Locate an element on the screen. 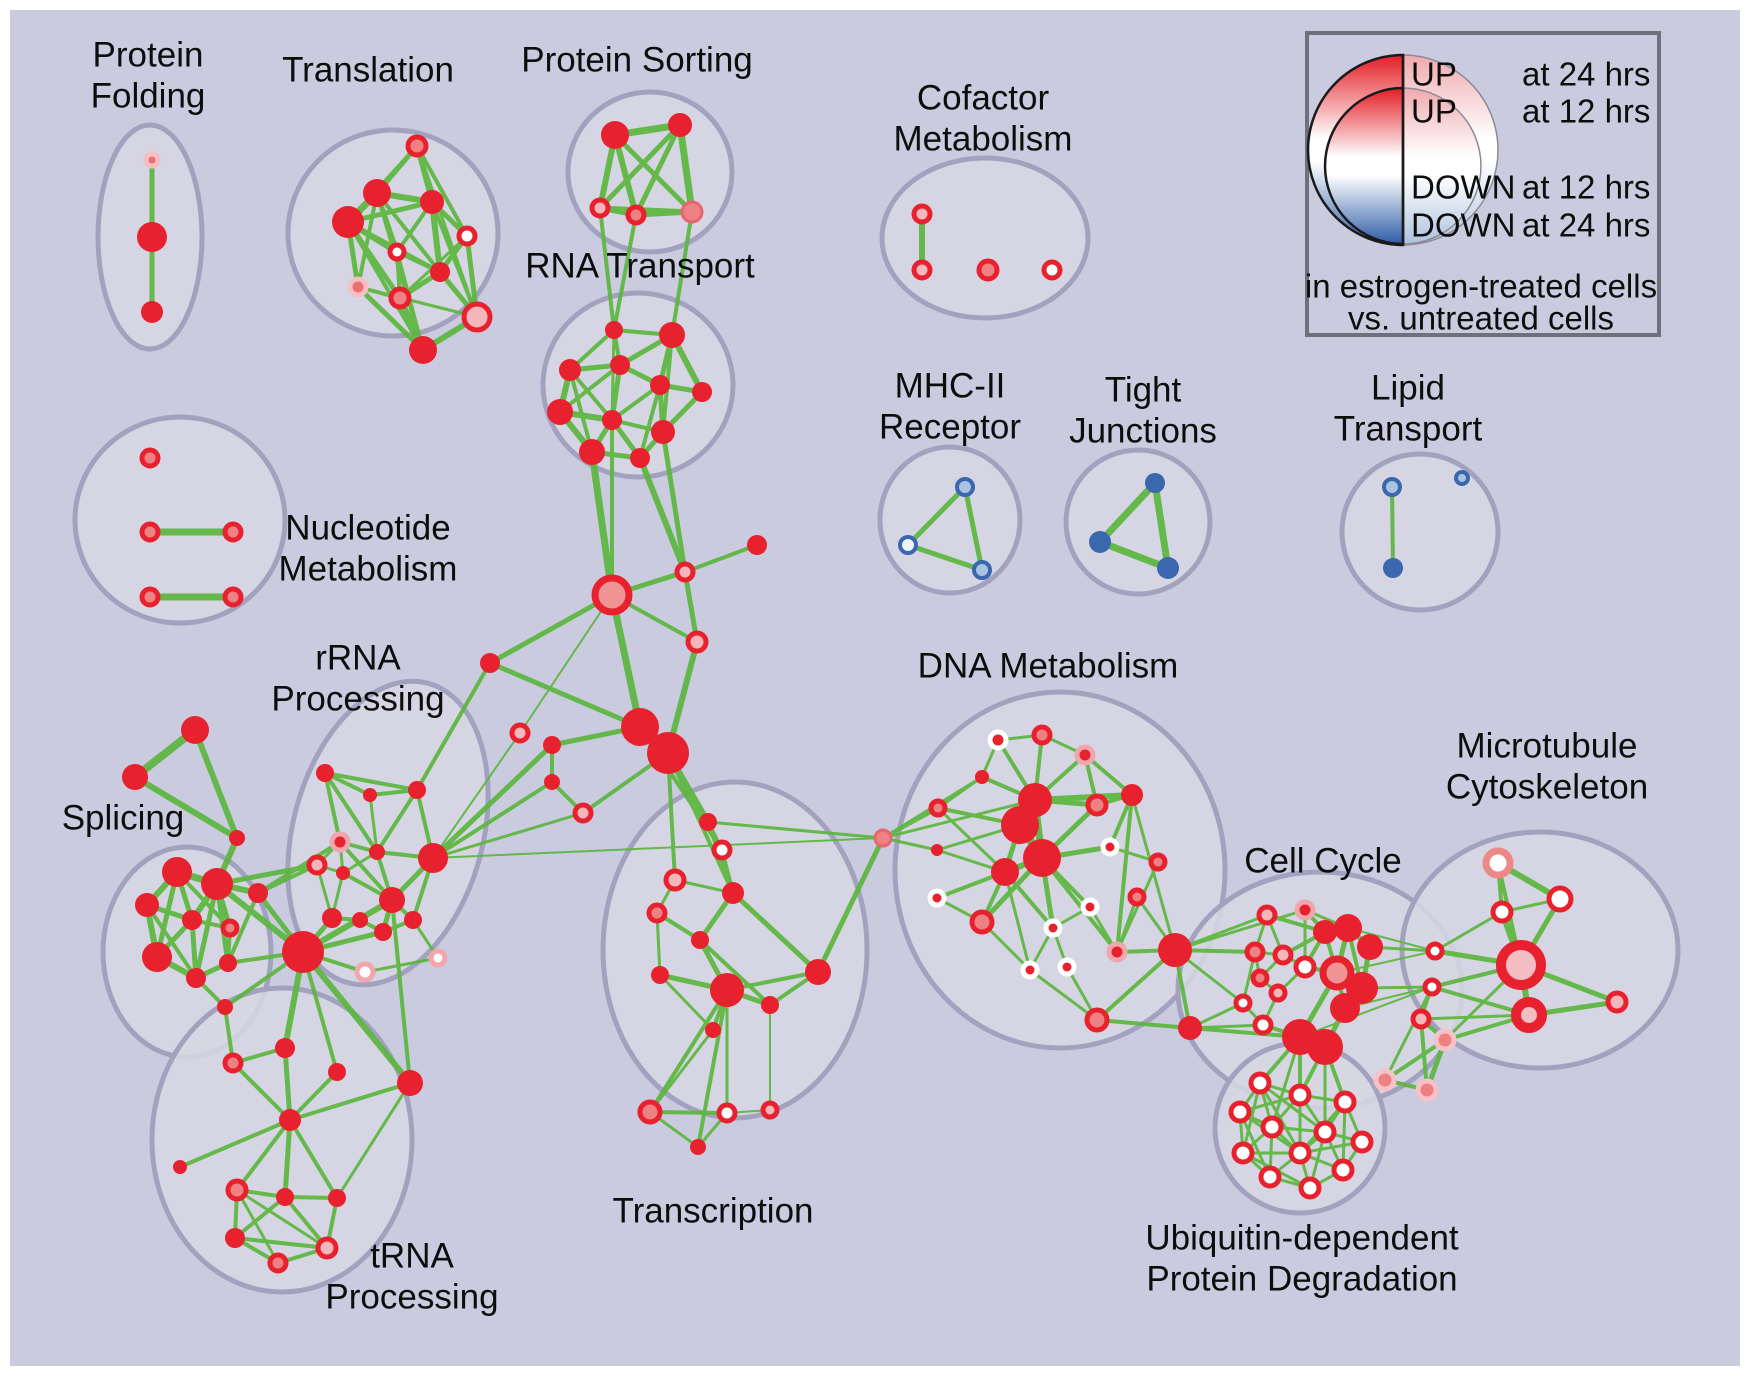  cluster-label-microtubule-cytoskeleton: Cytoskeleton is located at coordinates (1547, 786).